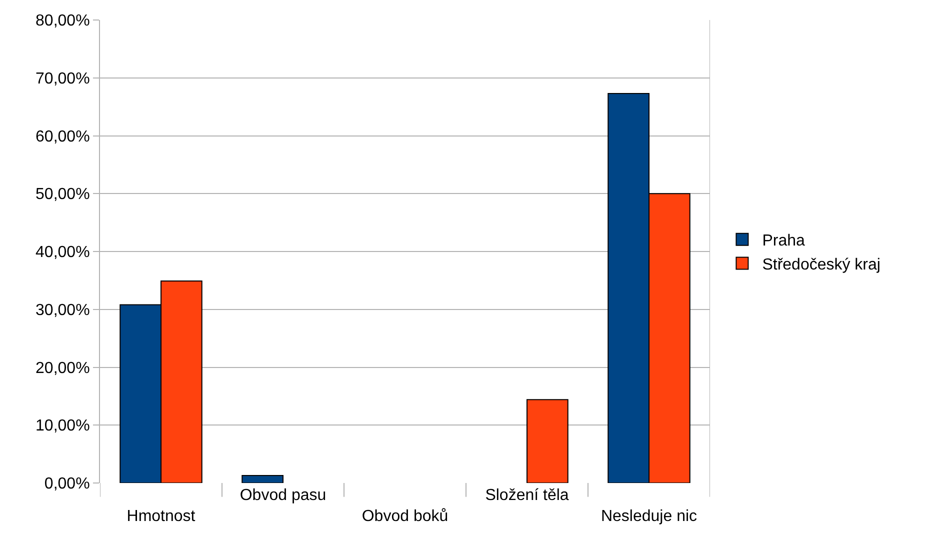  I want to click on x-tick-label: Složení těla, so click(527, 495).